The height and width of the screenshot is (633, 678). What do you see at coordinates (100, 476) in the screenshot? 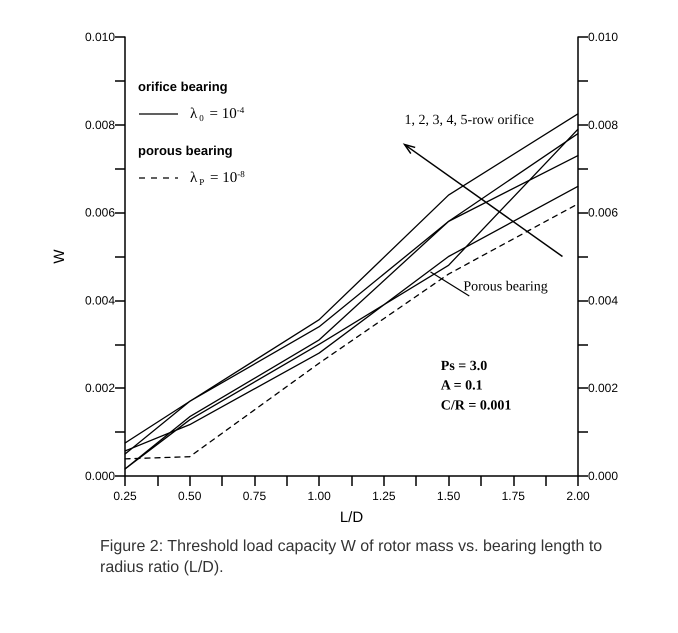
I see `y-tick-label: 0.000` at bounding box center [100, 476].